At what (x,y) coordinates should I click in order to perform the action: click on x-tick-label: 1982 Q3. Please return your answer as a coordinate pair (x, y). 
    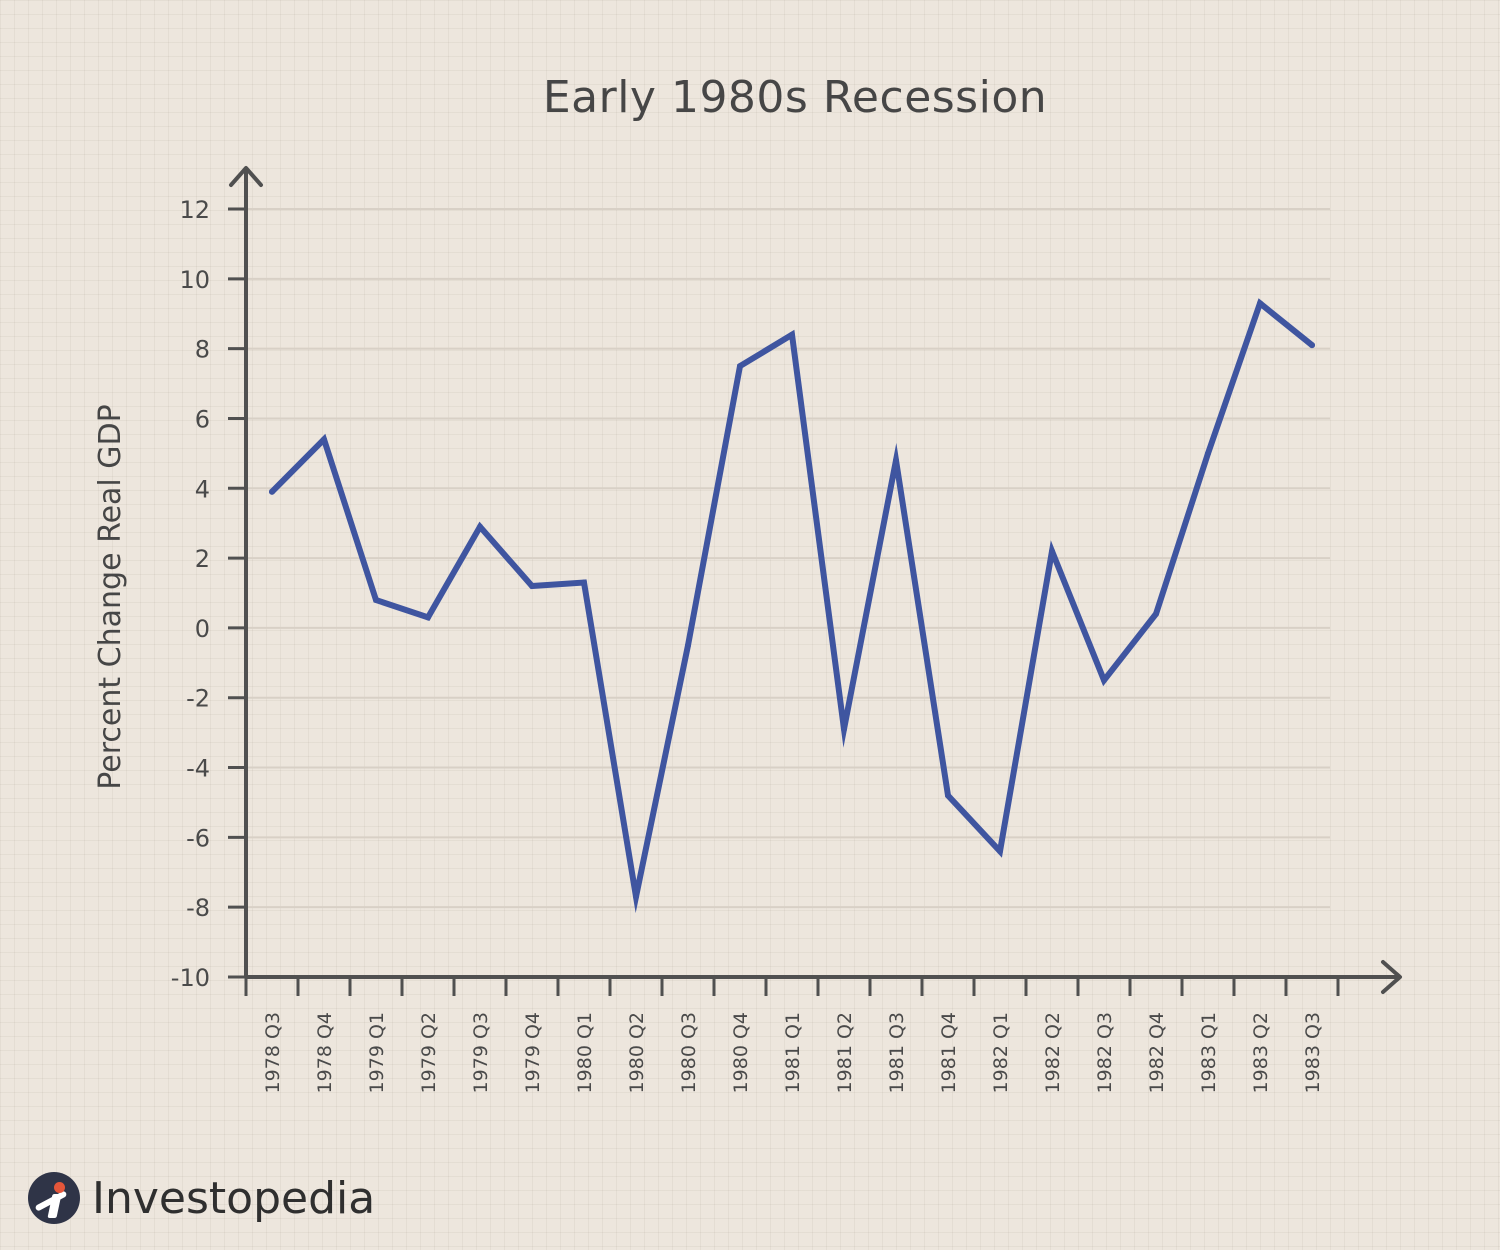
    Looking at the image, I should click on (1105, 1052).